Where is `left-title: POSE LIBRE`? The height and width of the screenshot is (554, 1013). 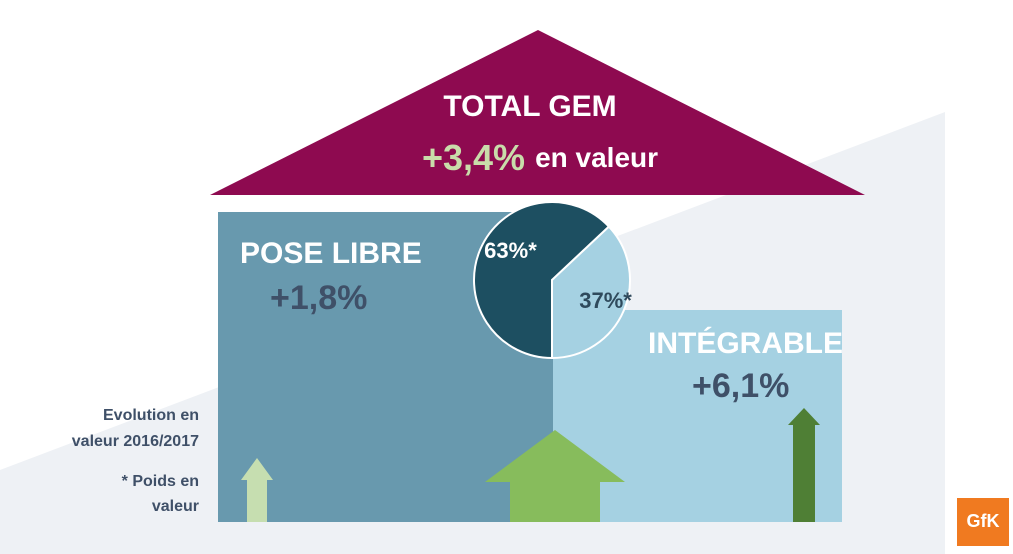
left-title: POSE LIBRE is located at coordinates (331, 253).